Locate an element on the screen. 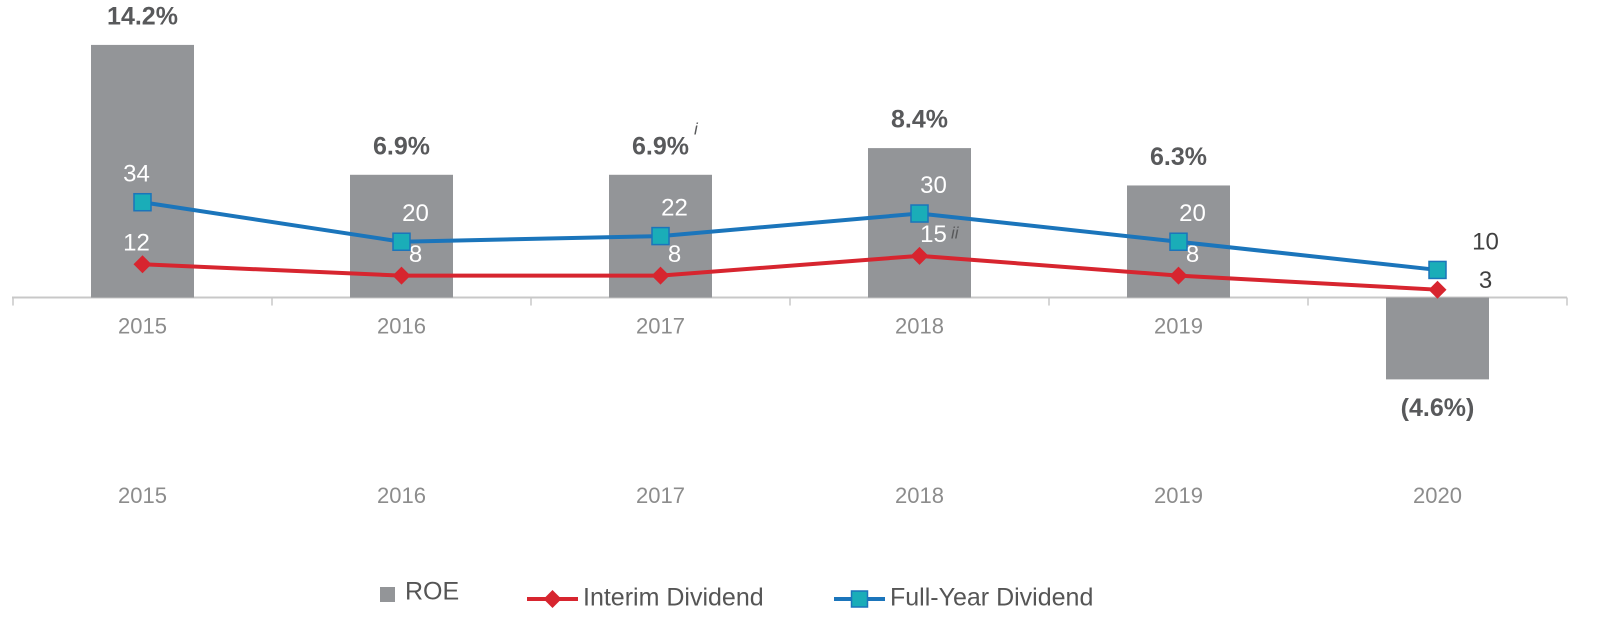  legend-label: Interim Dividend is located at coordinates (673, 598).